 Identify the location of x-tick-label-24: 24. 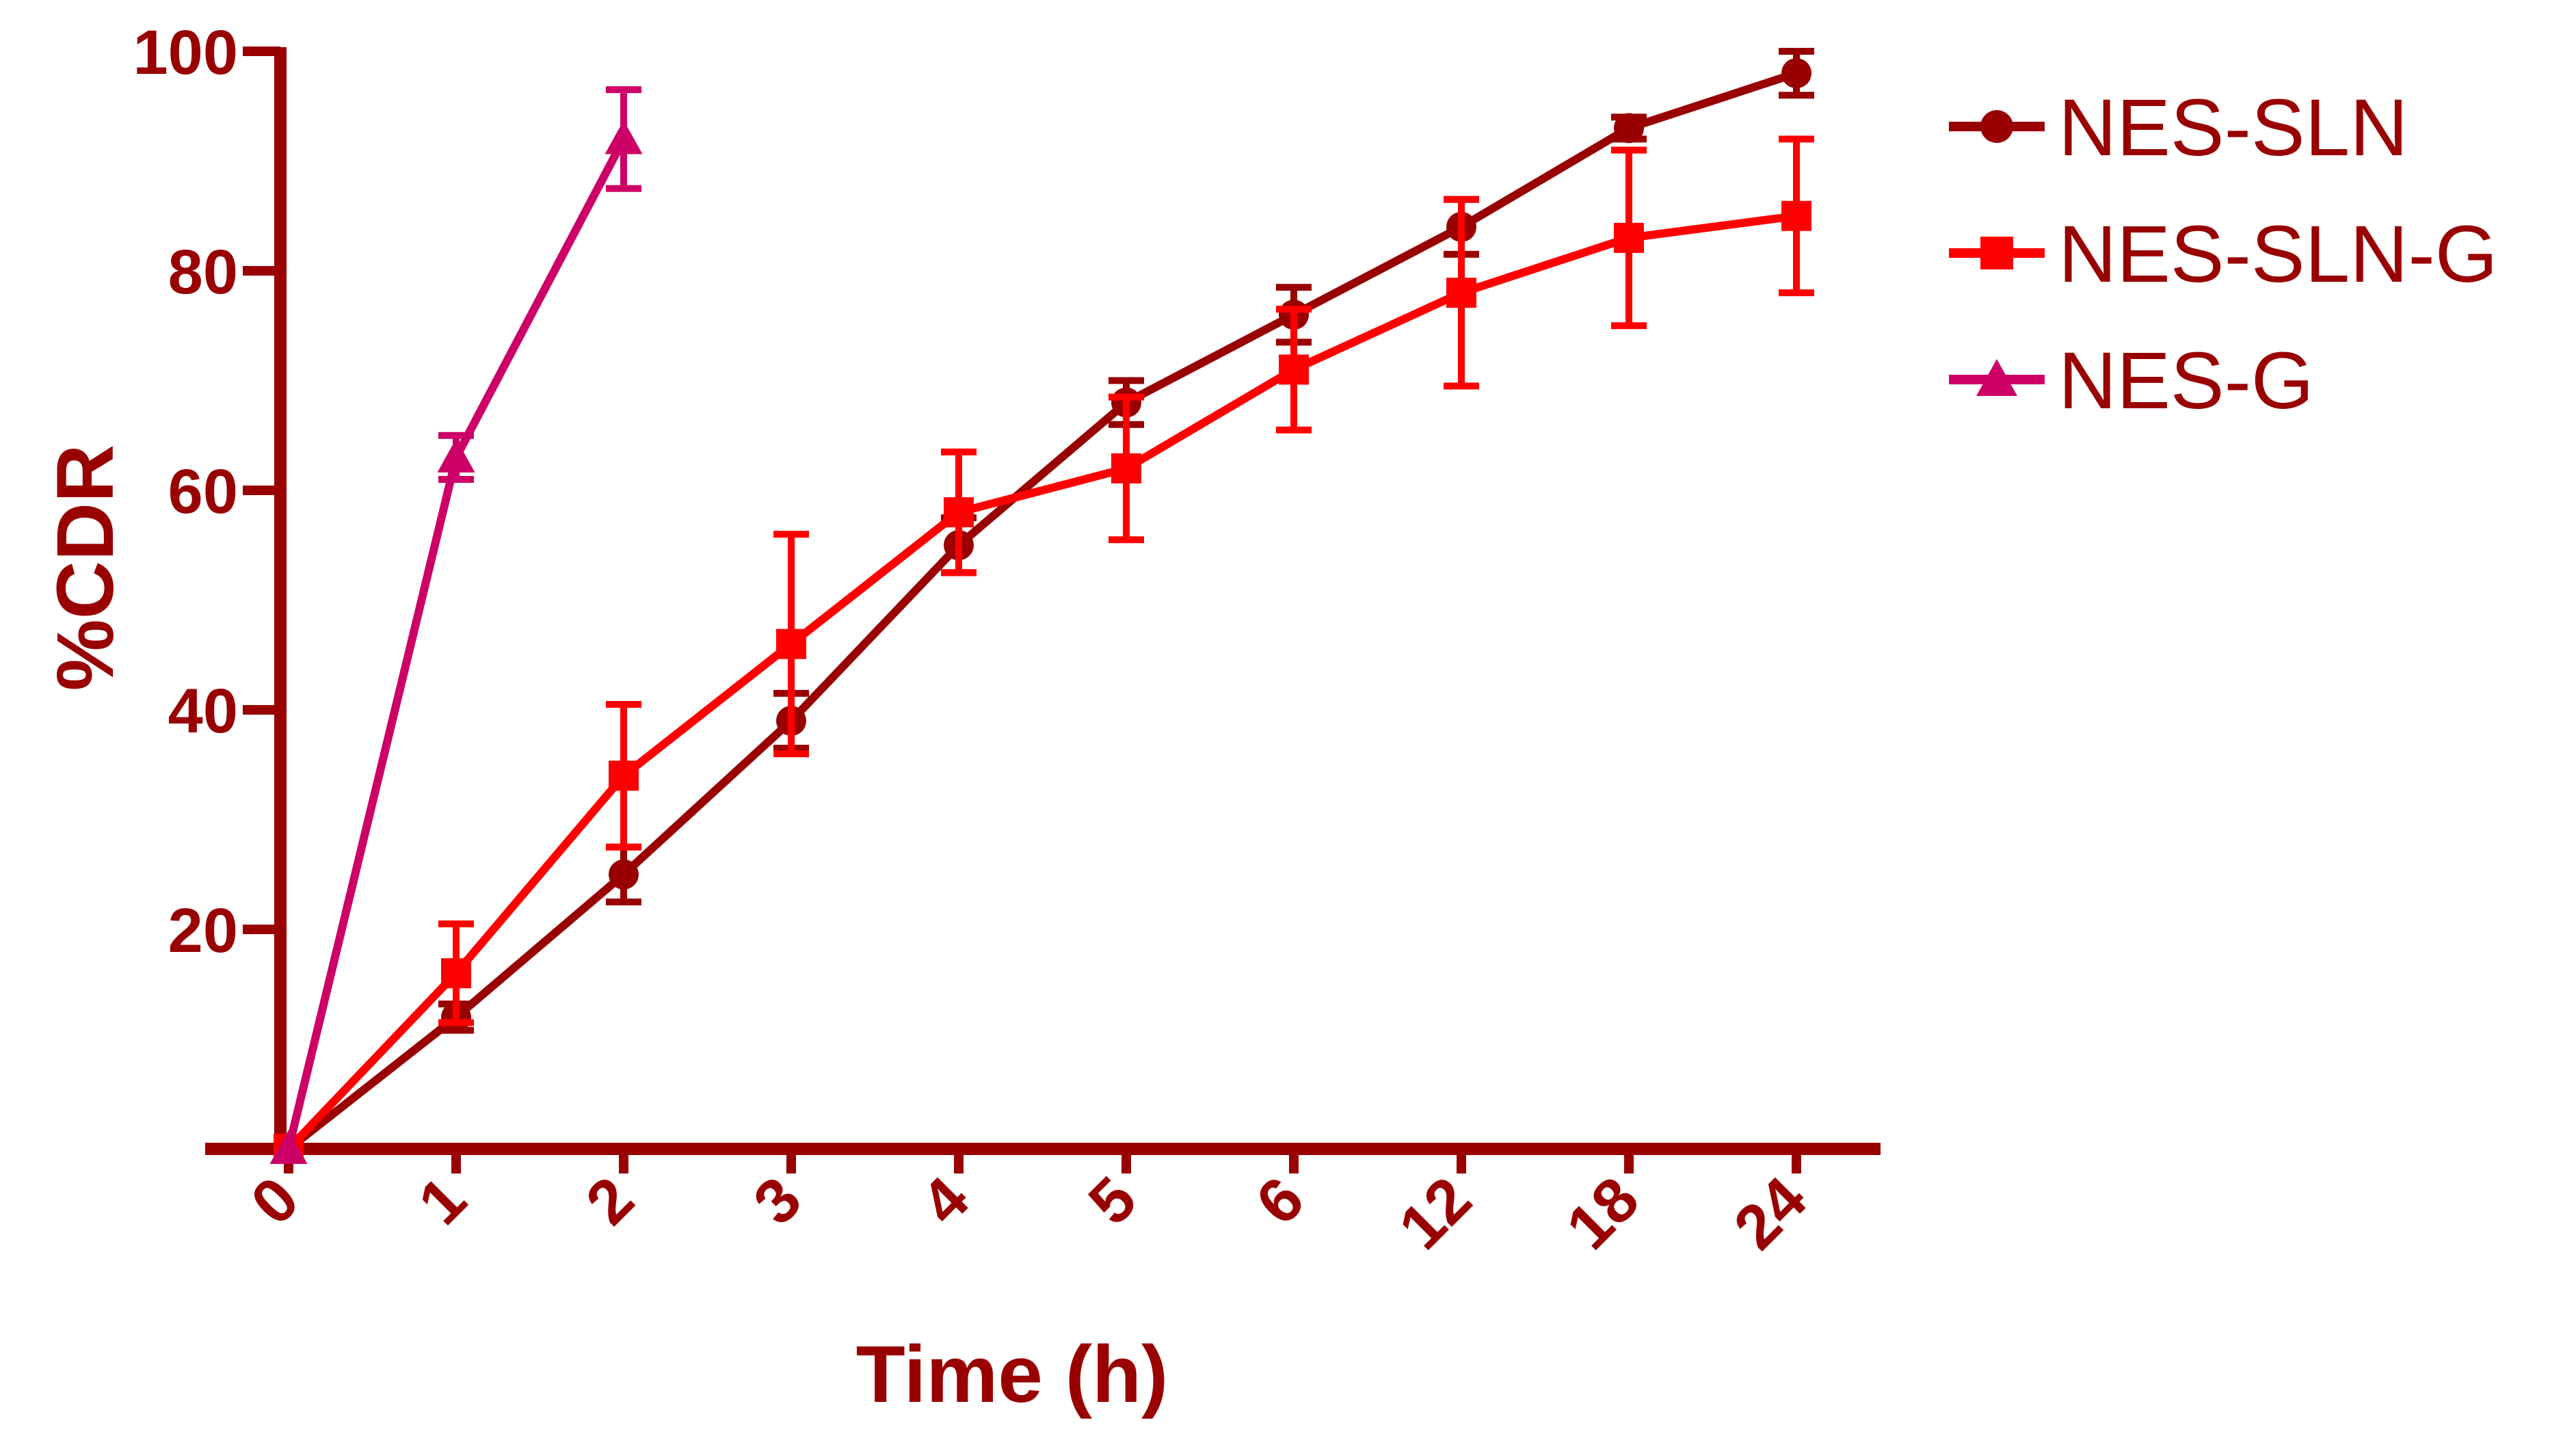
(1770, 1213).